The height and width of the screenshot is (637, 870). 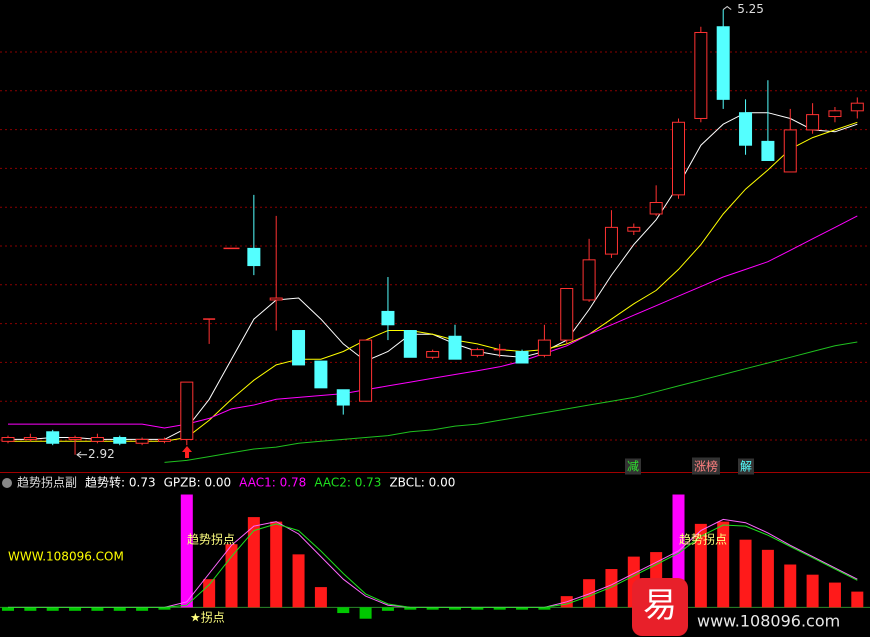 I want to click on buy-arrow, so click(x=187, y=452).